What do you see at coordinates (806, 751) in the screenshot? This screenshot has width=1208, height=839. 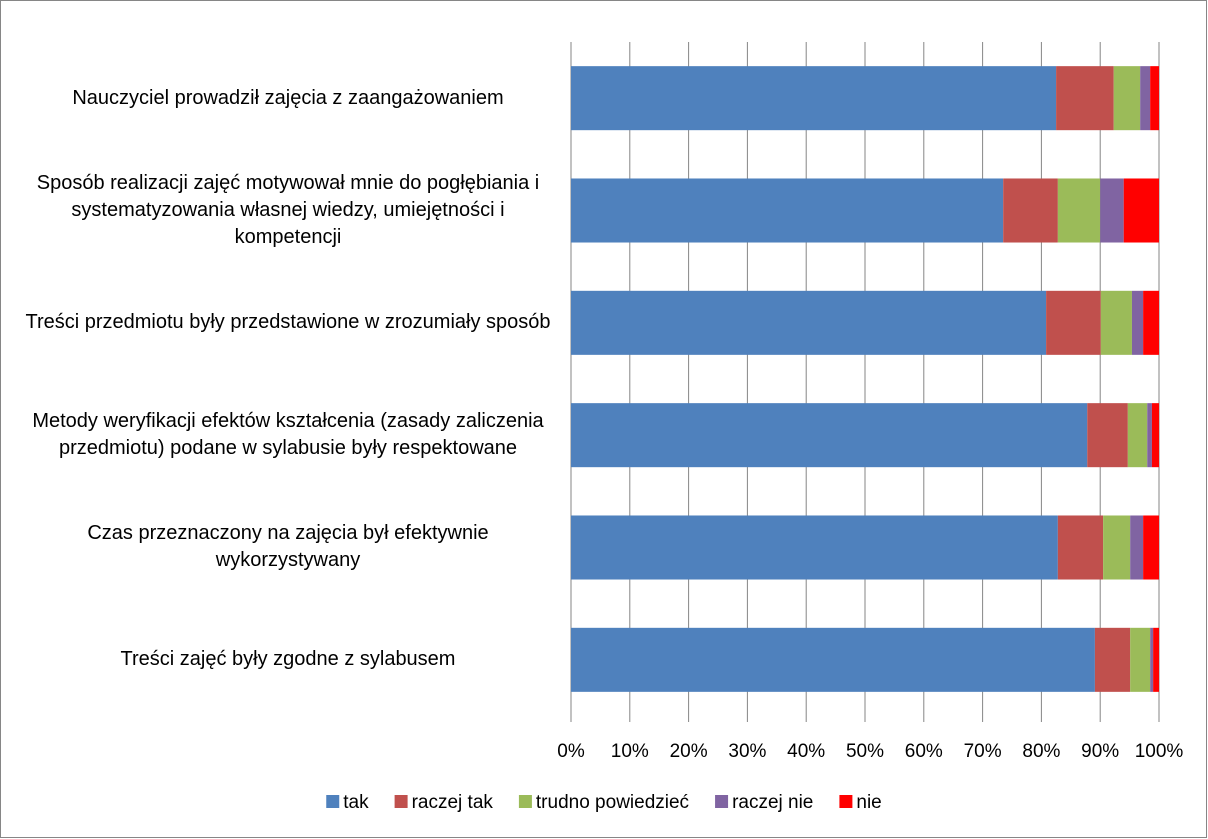 I see `x-tick-label: 40%` at bounding box center [806, 751].